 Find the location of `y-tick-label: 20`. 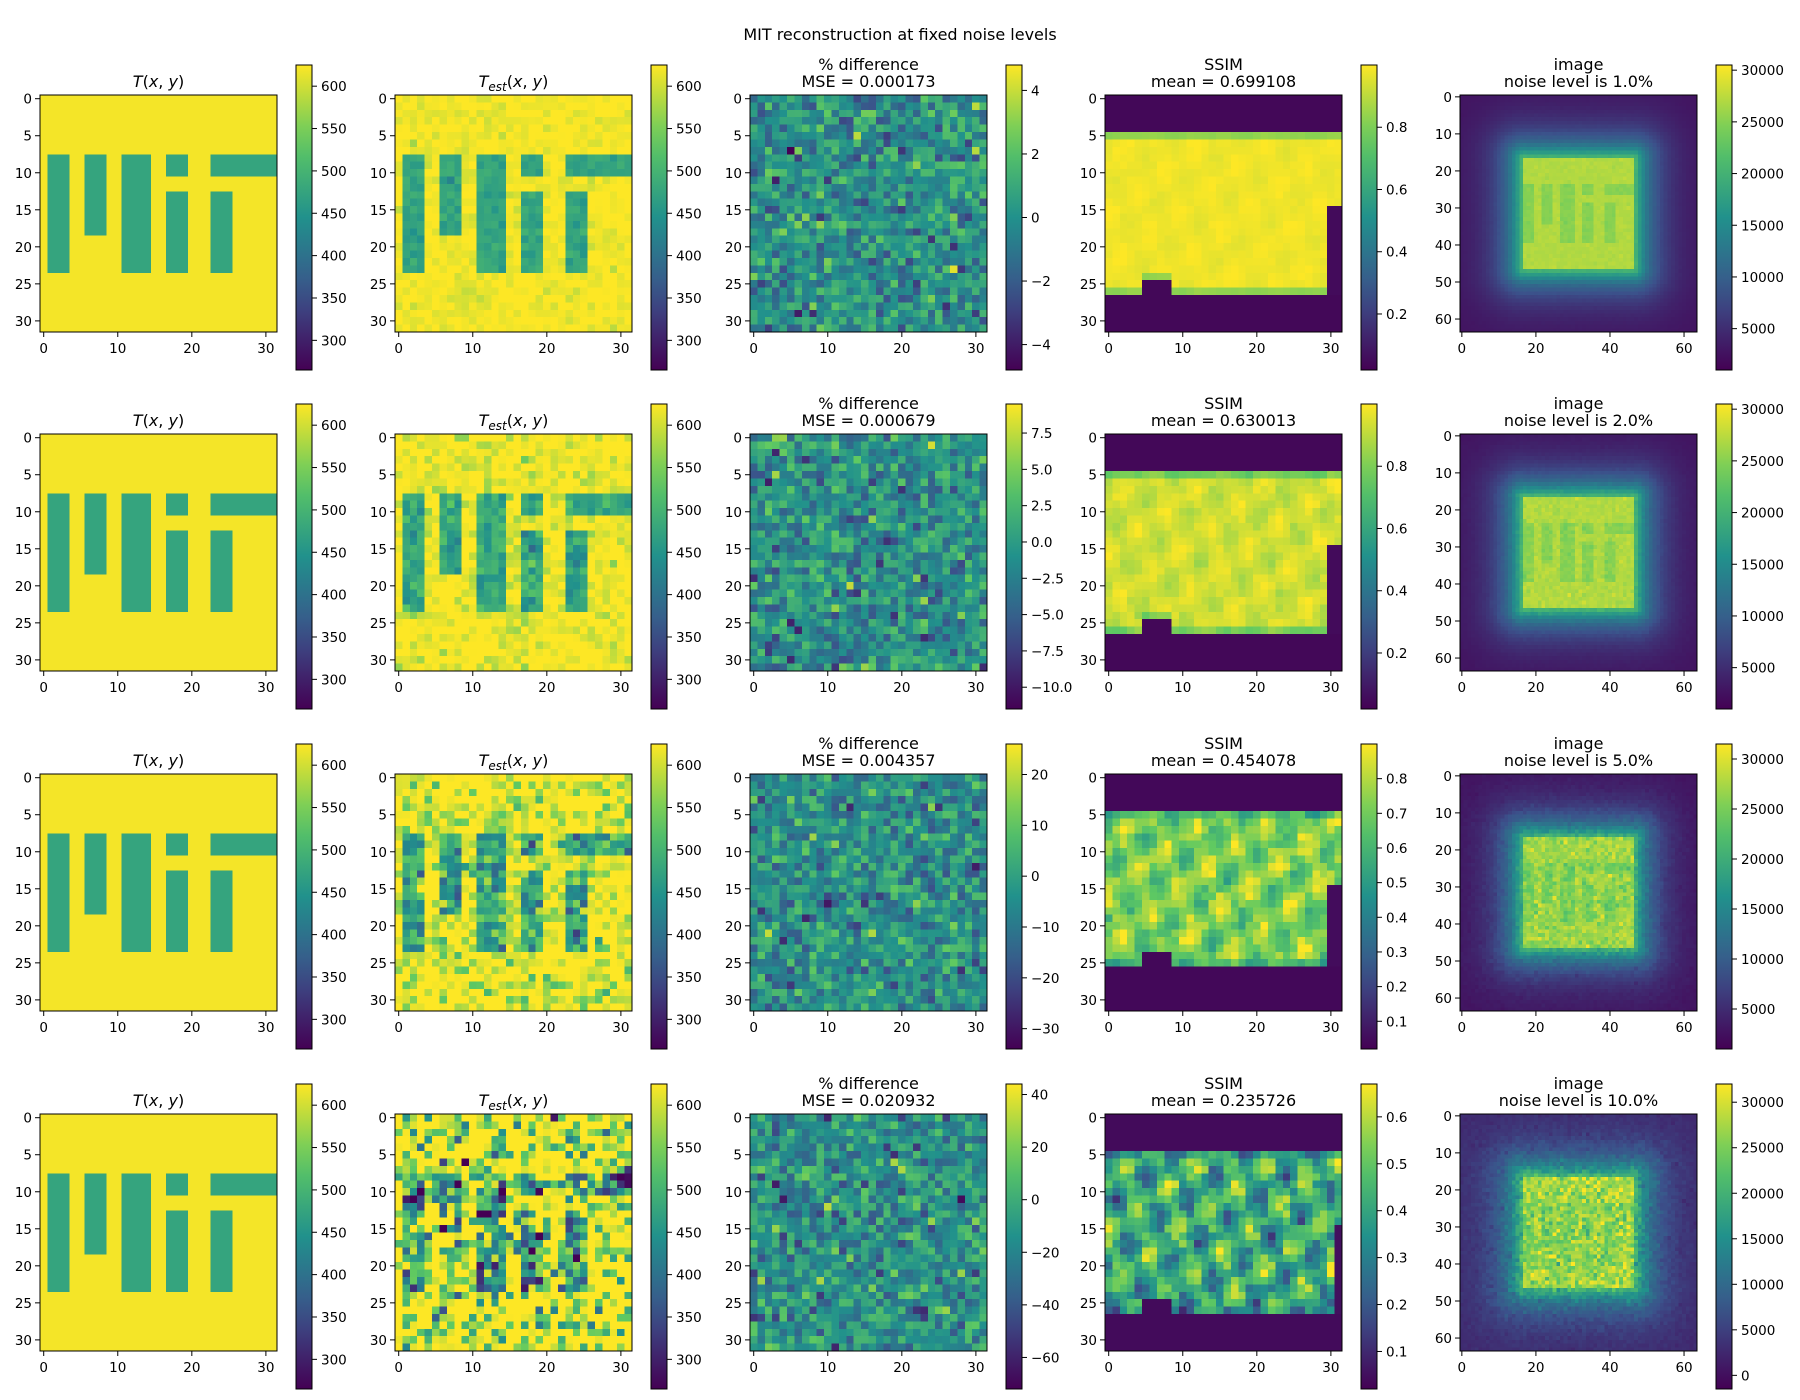

y-tick-label: 20 is located at coordinates (733, 248).